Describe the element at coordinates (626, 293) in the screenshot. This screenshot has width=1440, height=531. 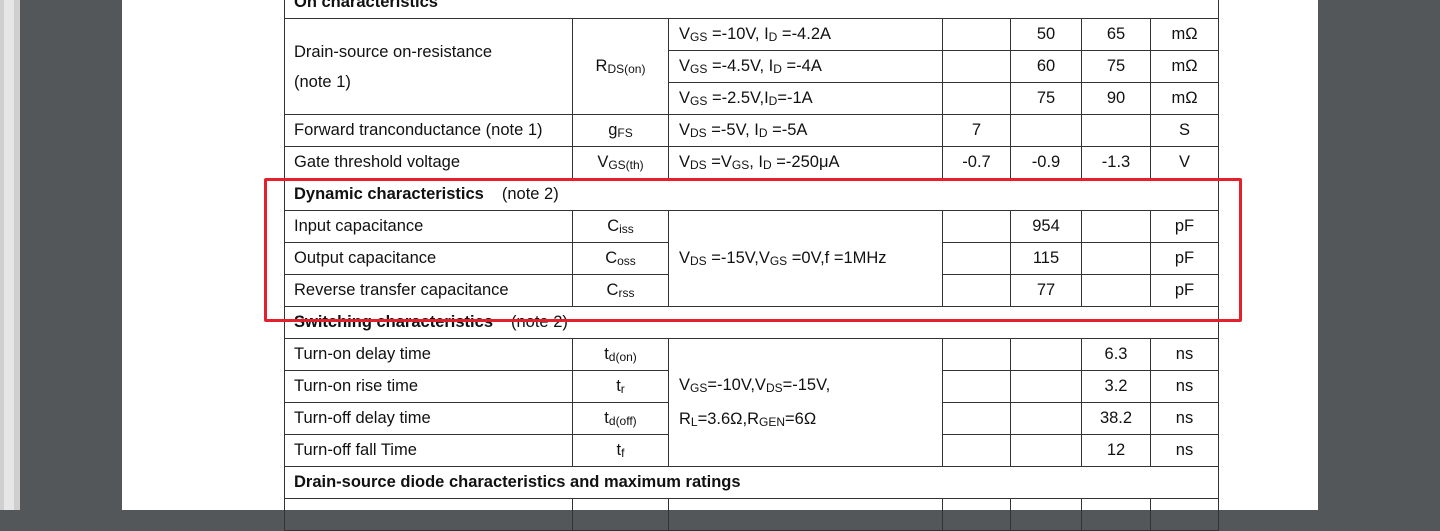
I see `subscript: rss` at that location.